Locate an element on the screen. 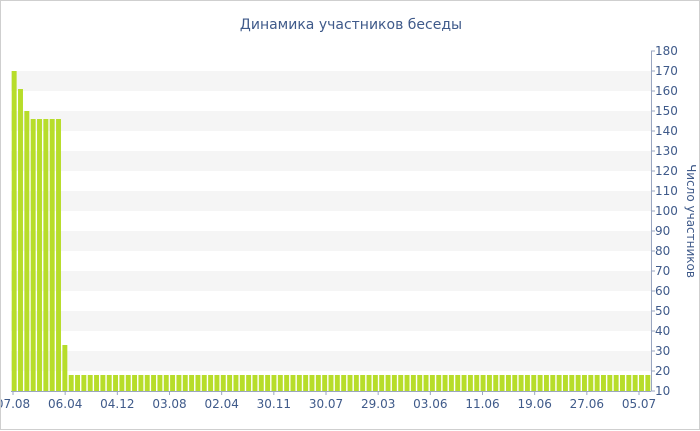 This screenshot has width=700, height=431. y-tick-label: 20 is located at coordinates (662, 371).